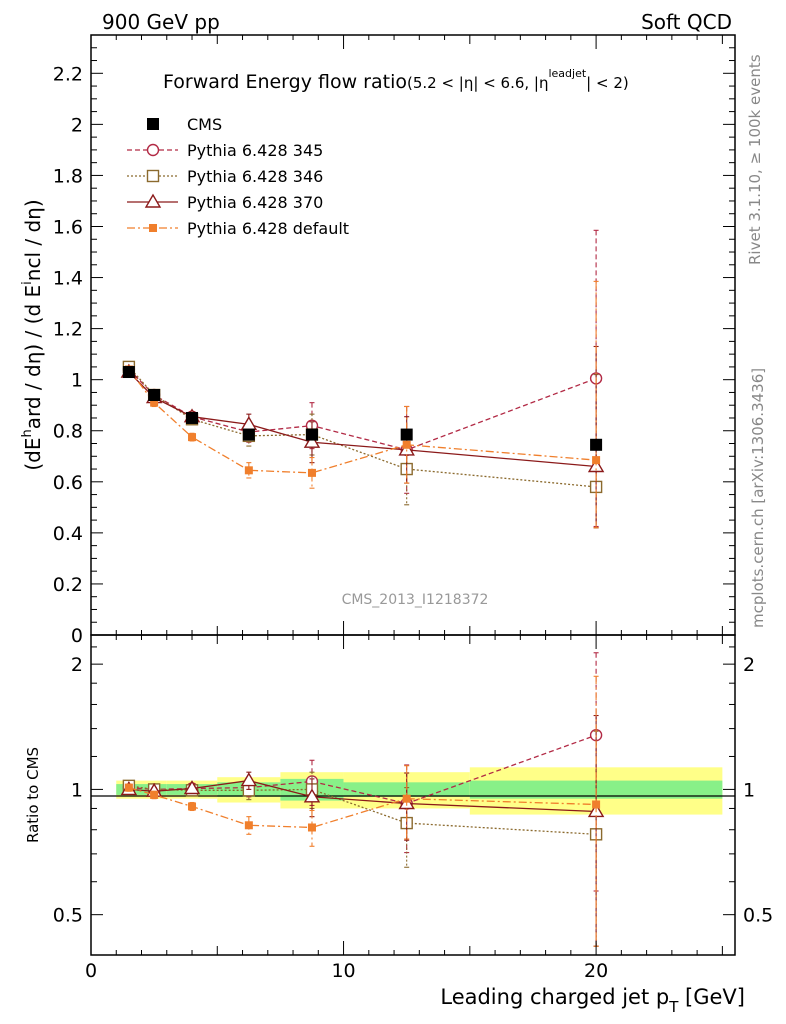 This screenshot has width=786, height=1024. I want to click on ratio-y-tick-label: 2, so click(77, 665).